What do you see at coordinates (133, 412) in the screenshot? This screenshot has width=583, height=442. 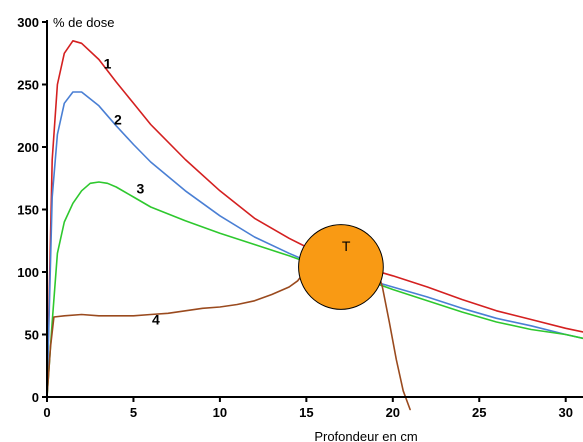 I see `x-tick-label: 5` at bounding box center [133, 412].